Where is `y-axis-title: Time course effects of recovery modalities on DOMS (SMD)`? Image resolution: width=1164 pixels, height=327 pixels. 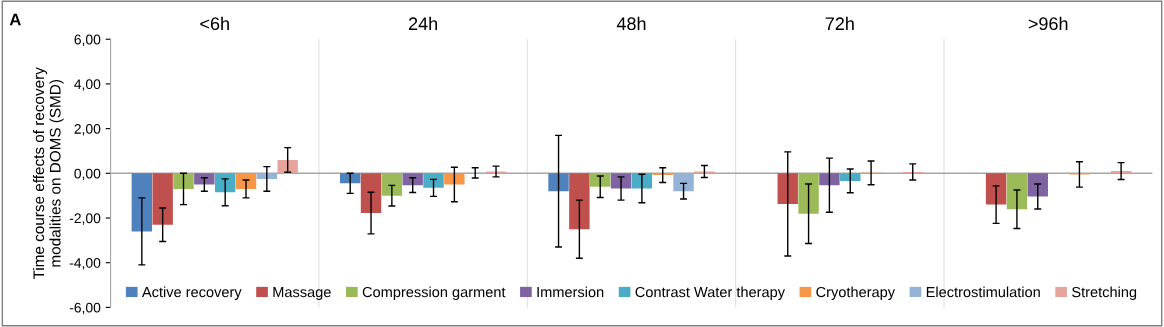 y-axis-title: Time course effects of recovery modalities on DOMS (SMD) is located at coordinates (48, 173).